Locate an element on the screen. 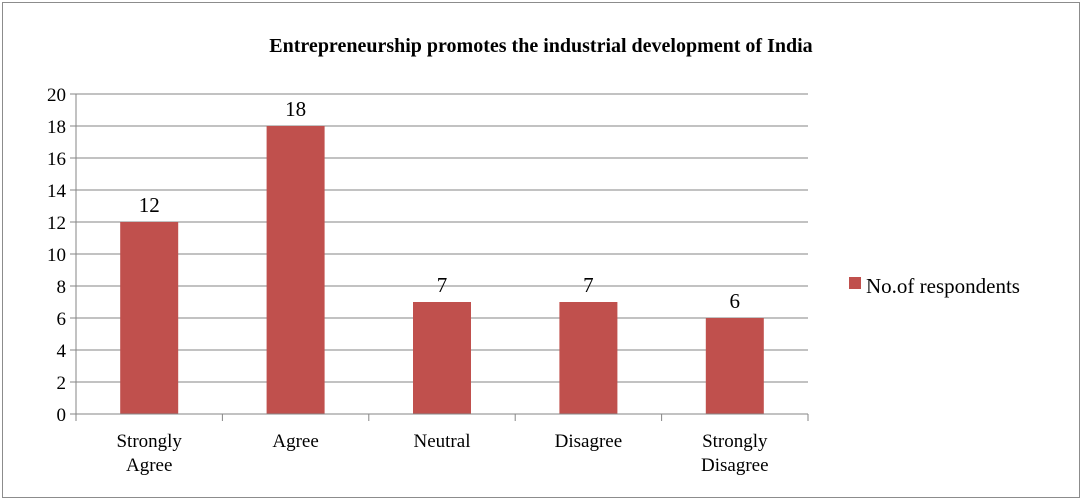 The image size is (1083, 501). y-tick-label: 6 is located at coordinates (62, 319).